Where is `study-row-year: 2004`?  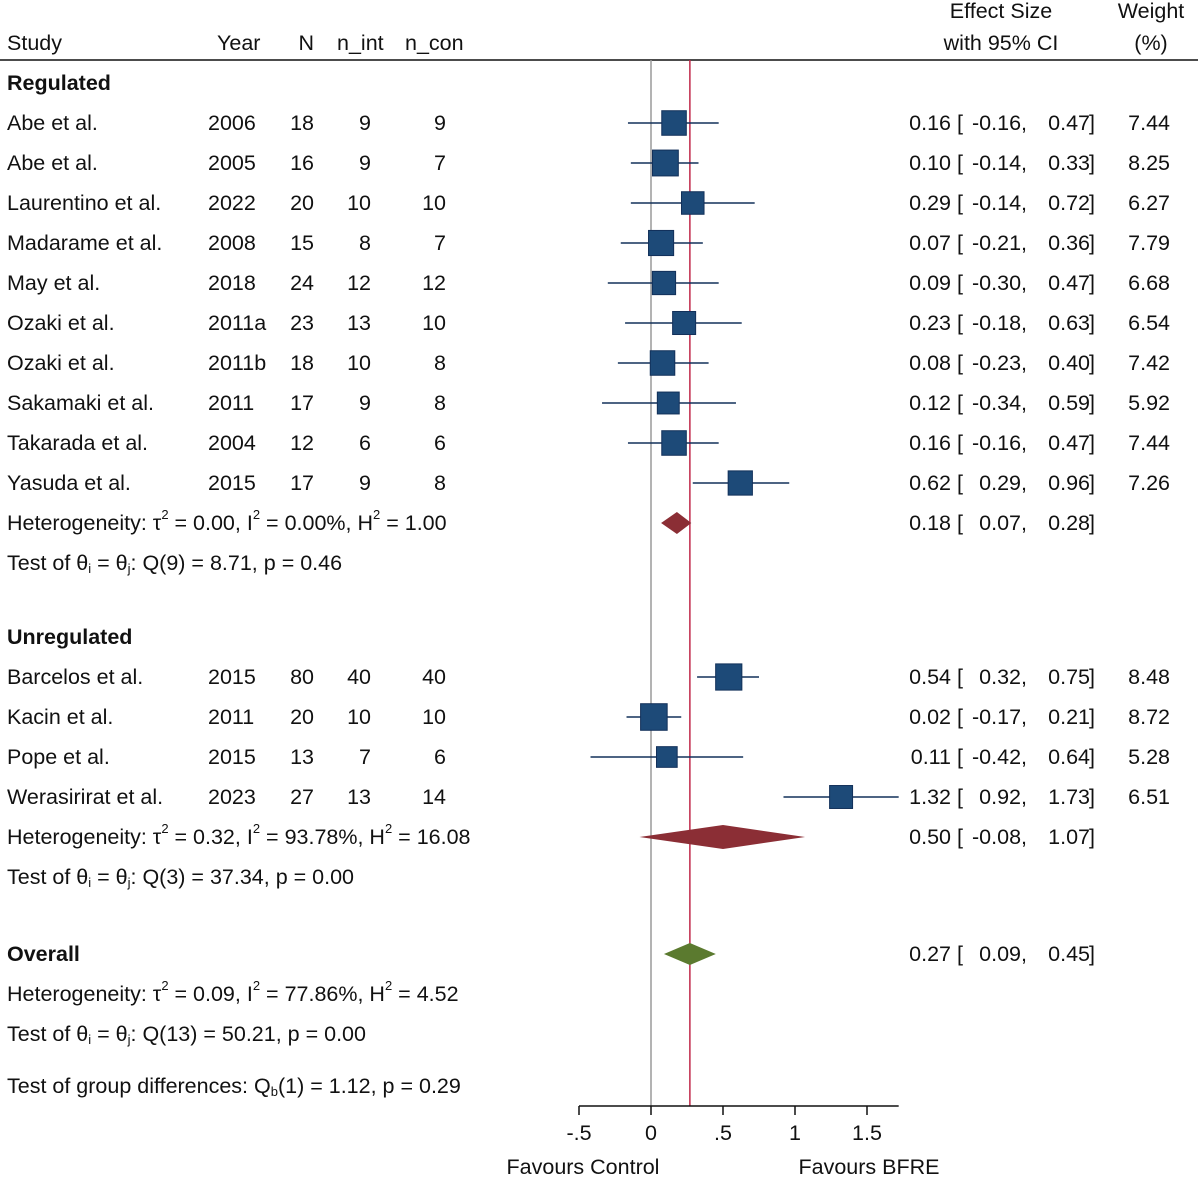 study-row-year: 2004 is located at coordinates (232, 443).